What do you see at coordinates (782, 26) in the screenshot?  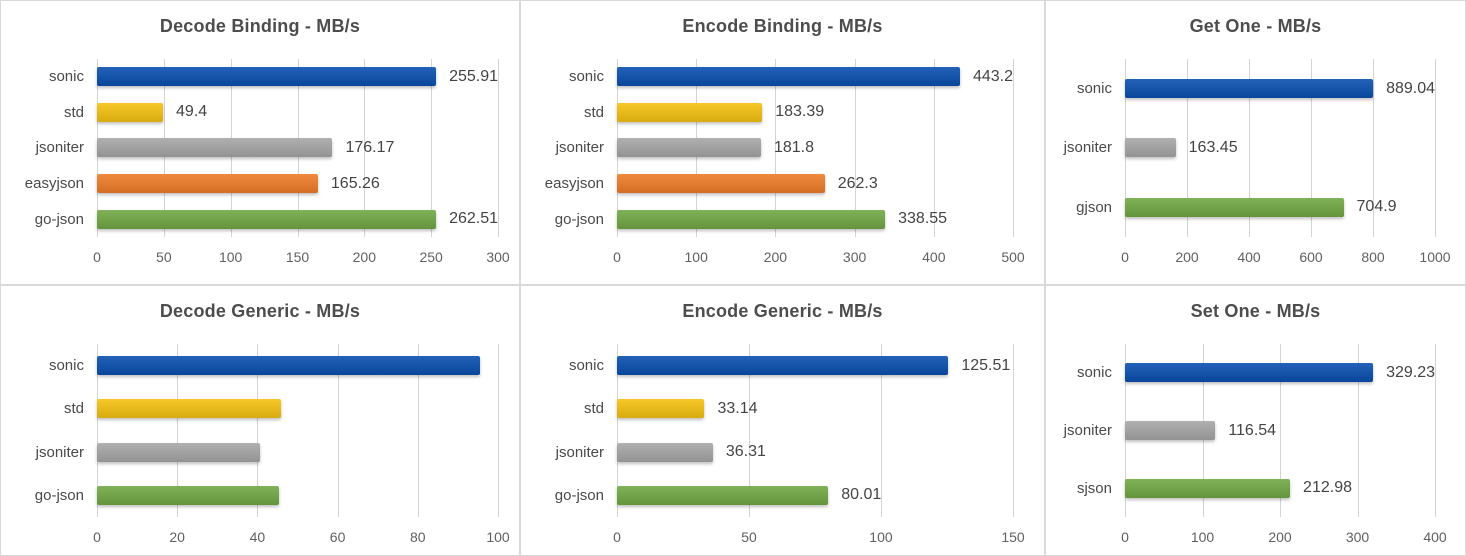 I see `chart-title: Encode Binding - MB/s` at bounding box center [782, 26].